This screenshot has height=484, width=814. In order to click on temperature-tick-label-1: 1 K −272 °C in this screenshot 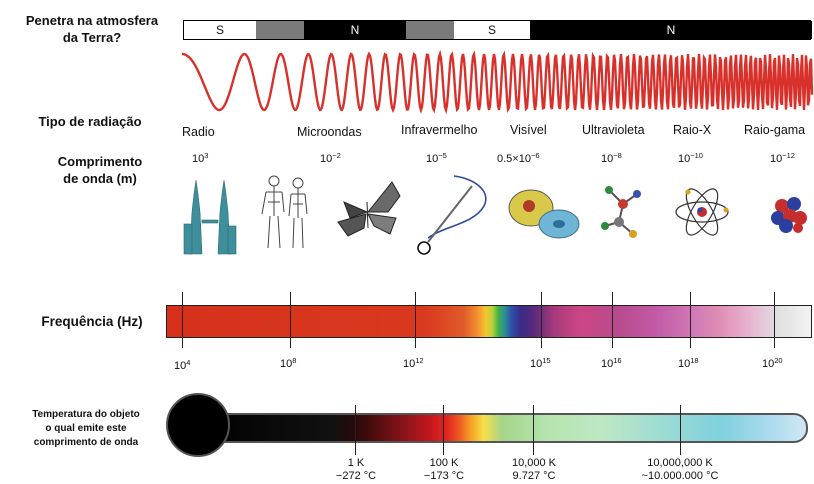, I will do `click(356, 470)`.